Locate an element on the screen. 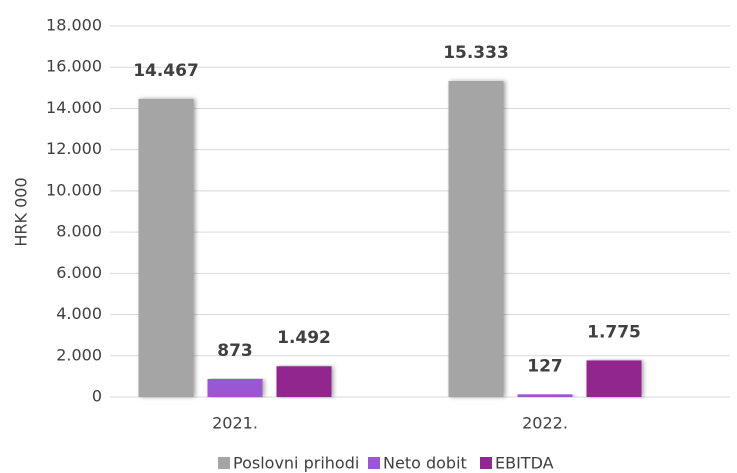 This screenshot has width=737, height=473. legend-label: Poslovni prihodi is located at coordinates (296, 463).